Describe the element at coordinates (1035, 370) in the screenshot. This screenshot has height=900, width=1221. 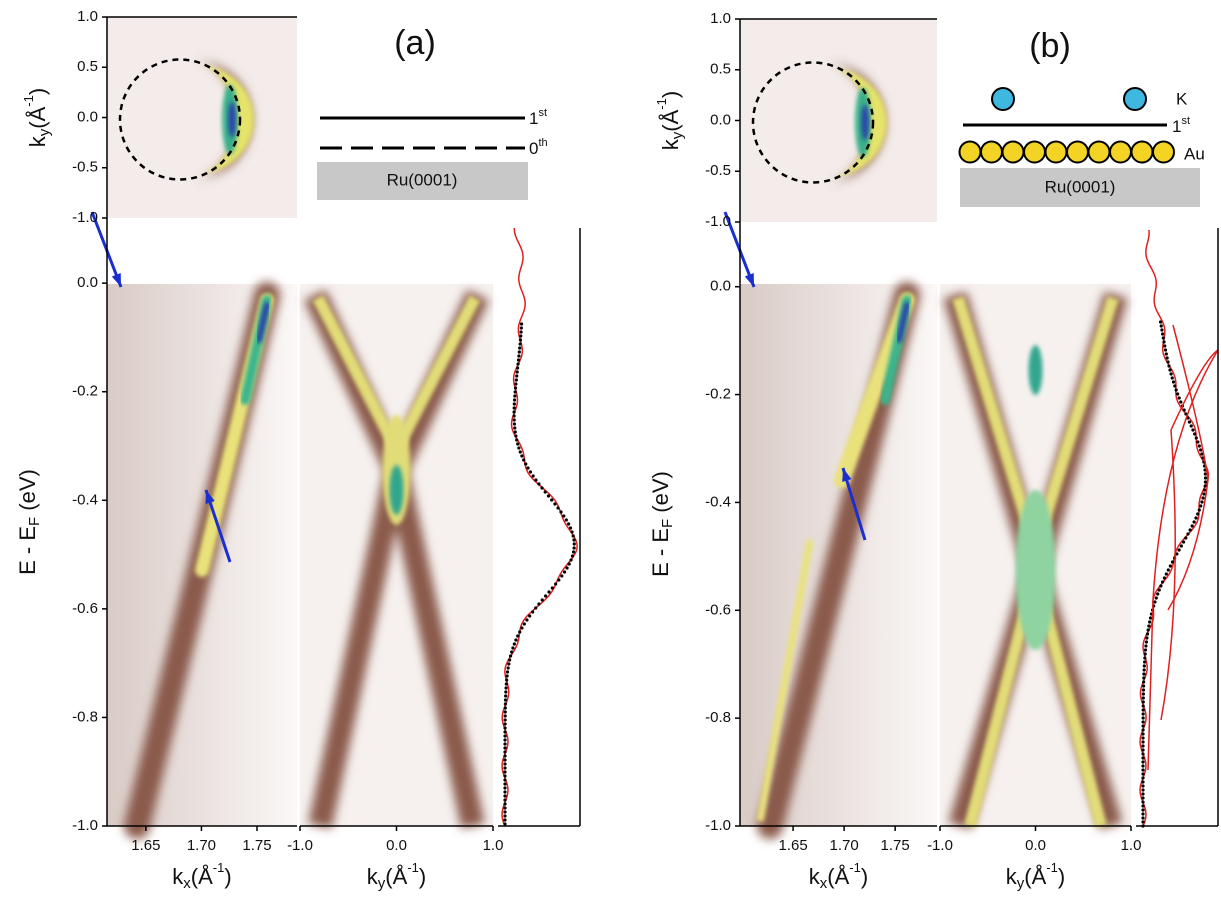
I see `ky-core-hot` at that location.